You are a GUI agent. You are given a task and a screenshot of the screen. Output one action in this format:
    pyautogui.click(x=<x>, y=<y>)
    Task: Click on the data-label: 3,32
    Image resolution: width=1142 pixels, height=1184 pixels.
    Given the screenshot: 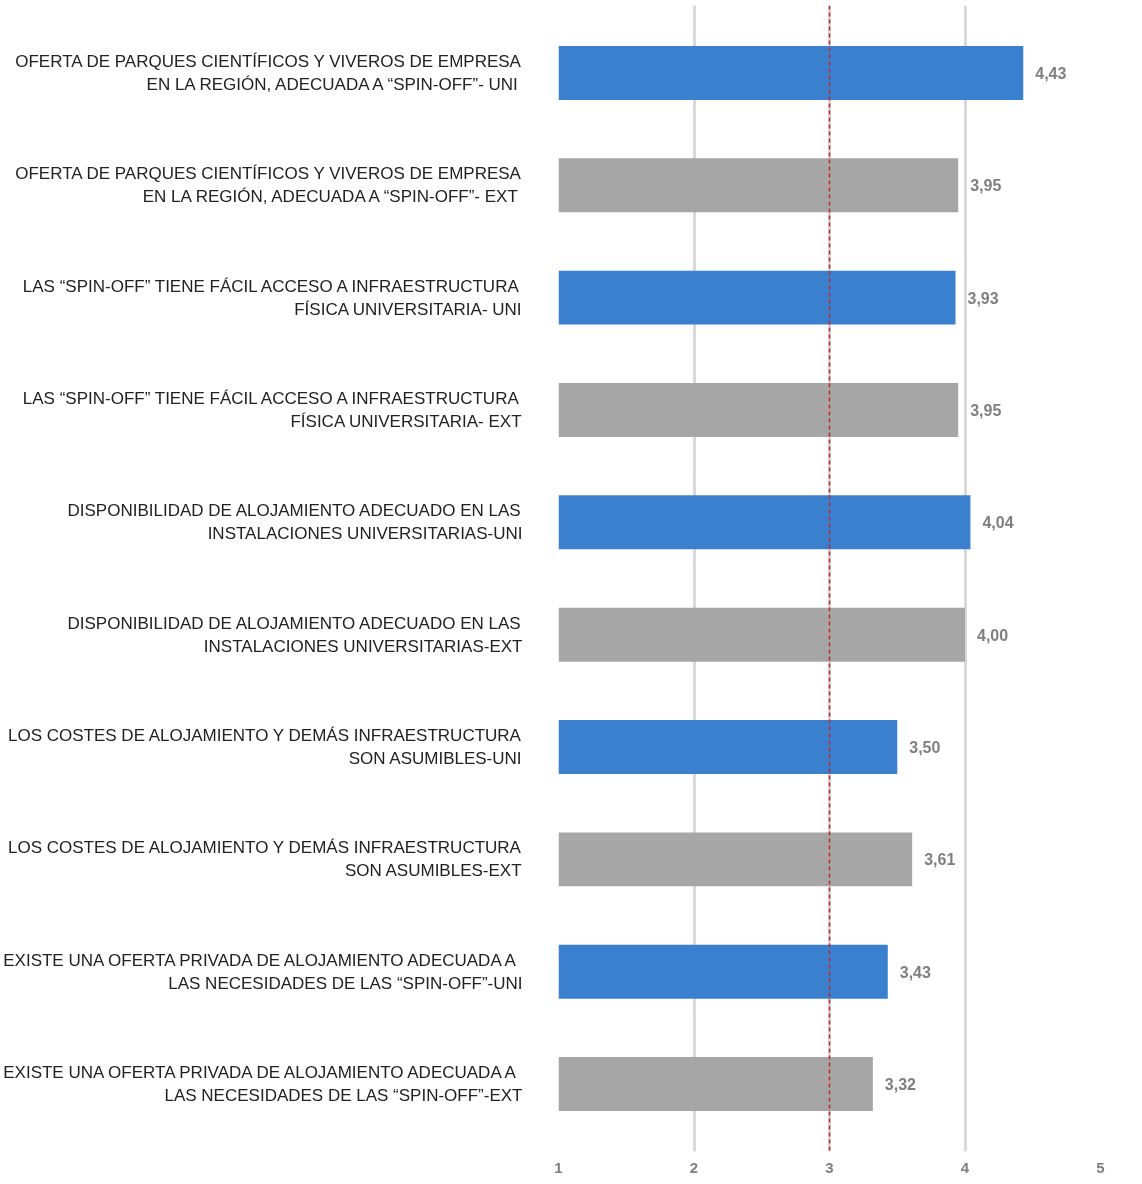 What is the action you would take?
    pyautogui.click(x=900, y=1085)
    